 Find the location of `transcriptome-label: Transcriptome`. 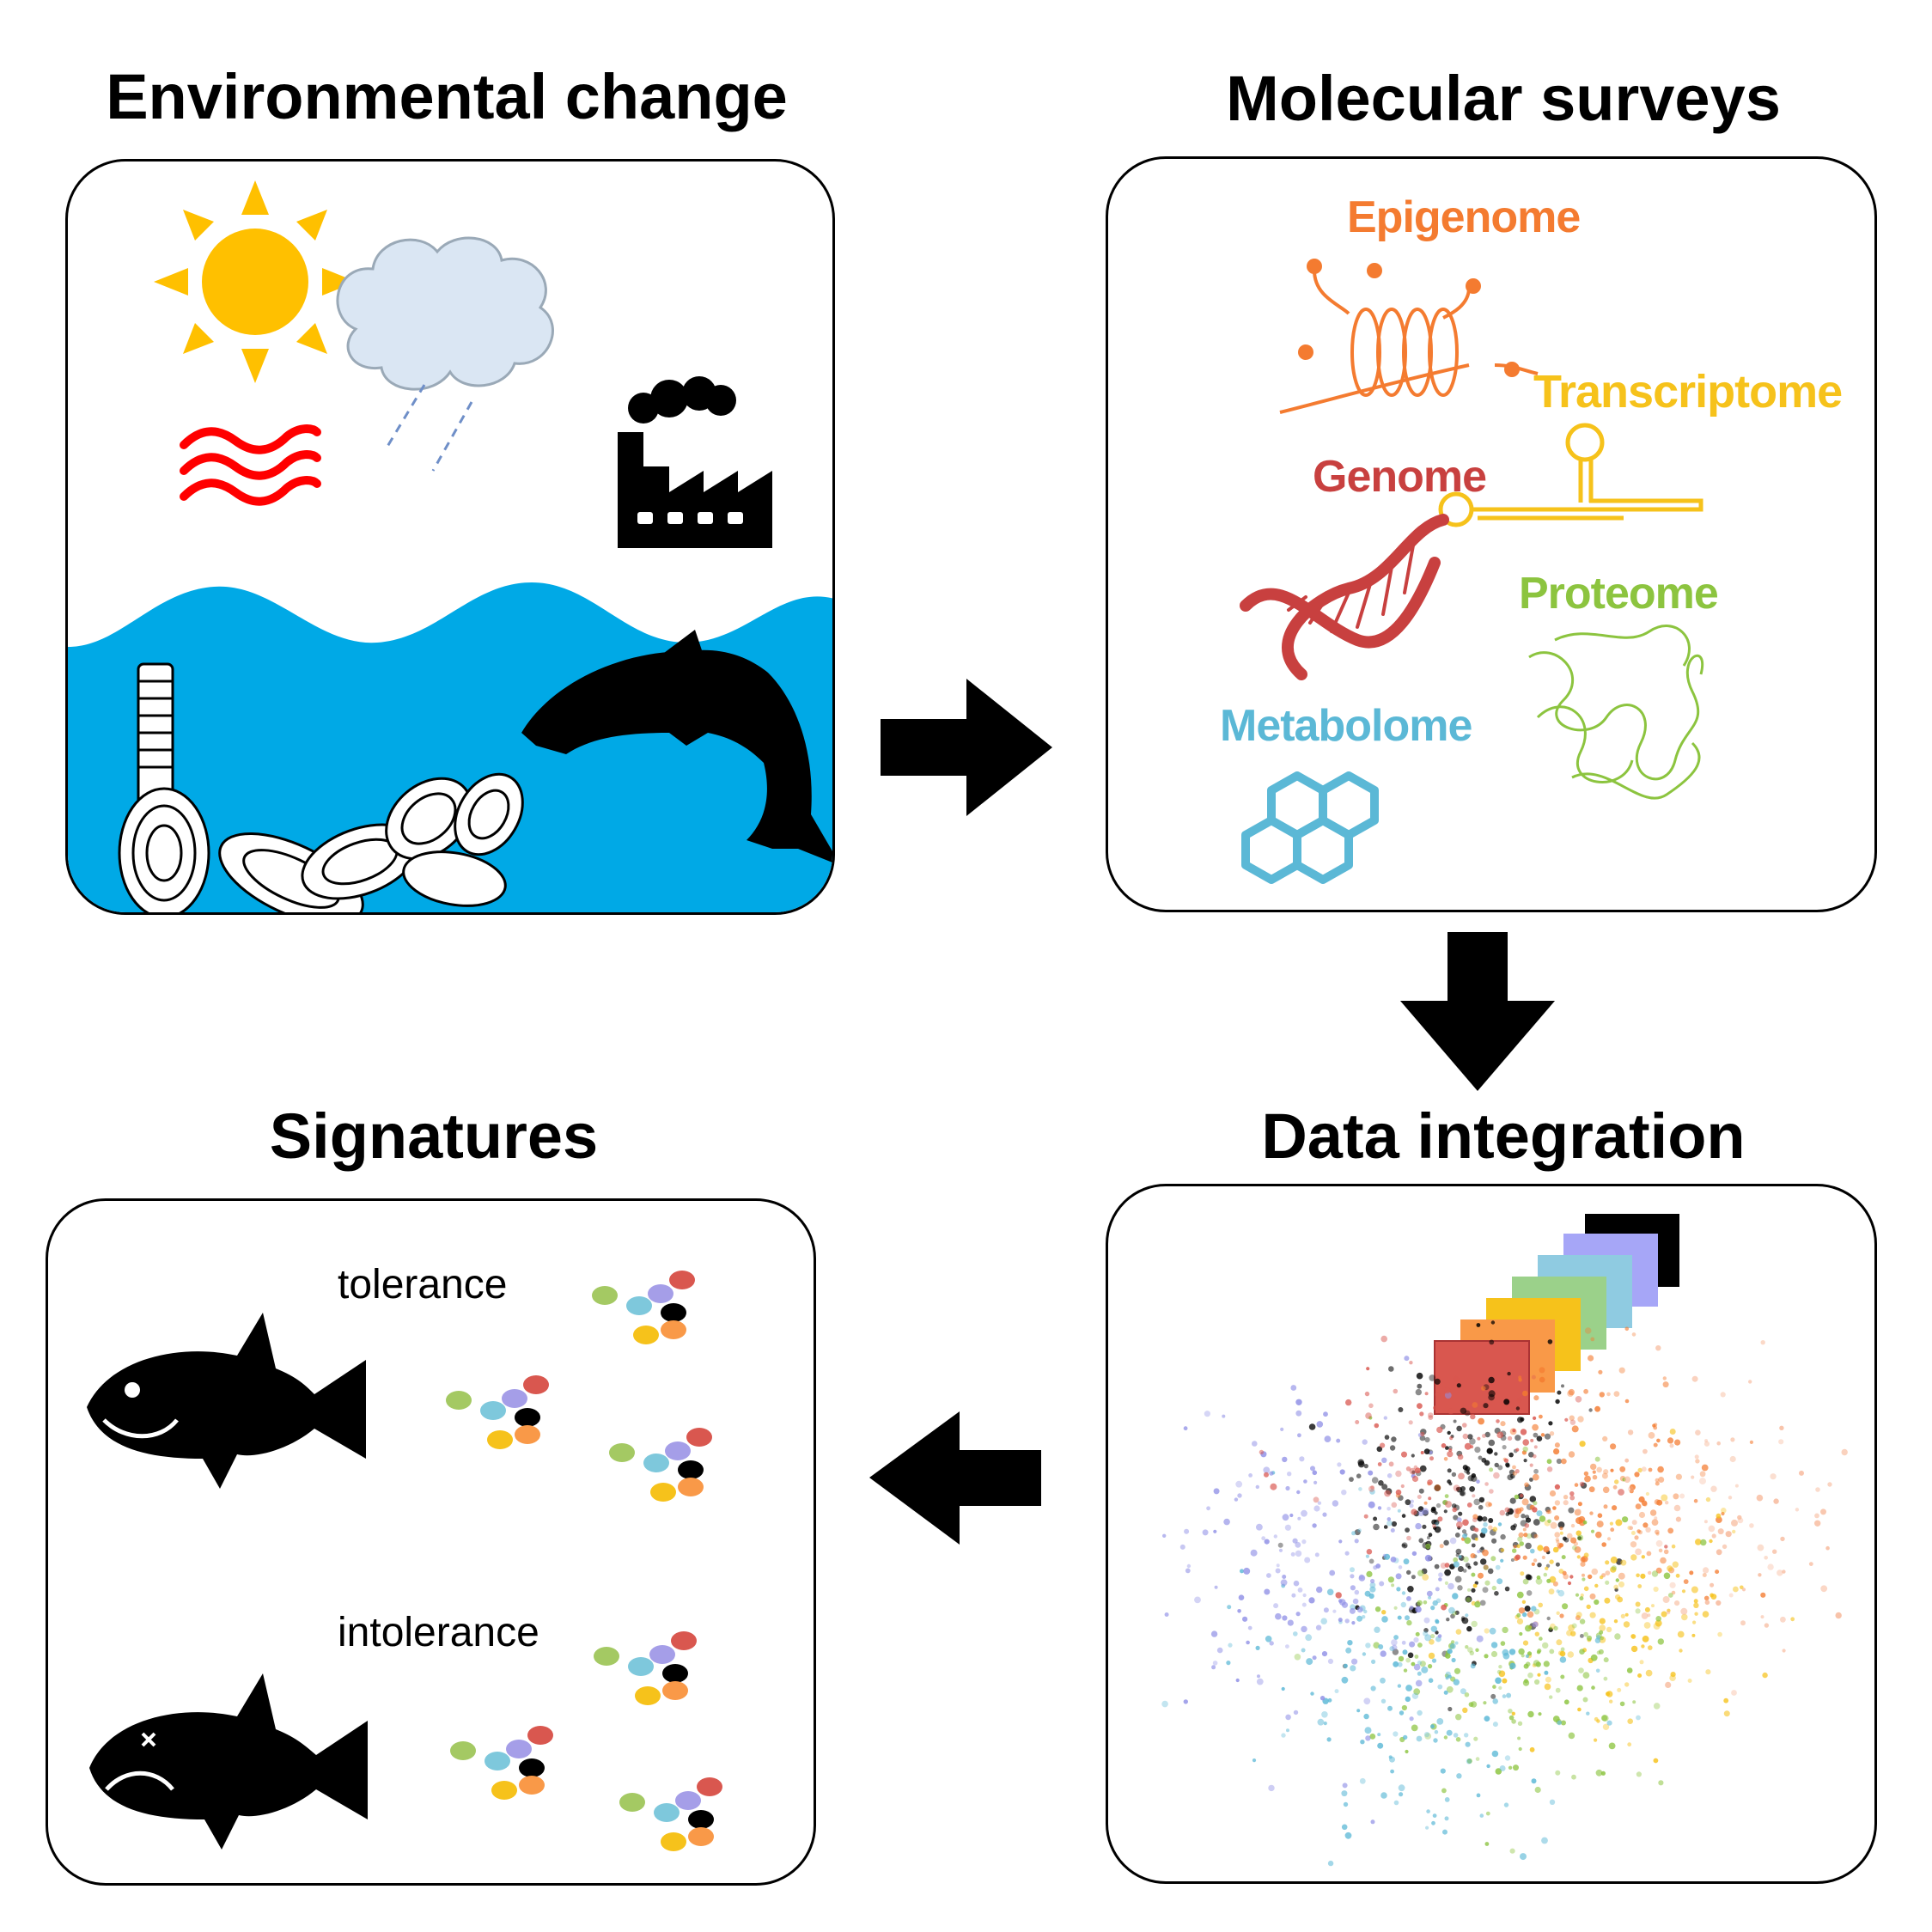

transcriptome-label: Transcriptome is located at coordinates (1688, 391).